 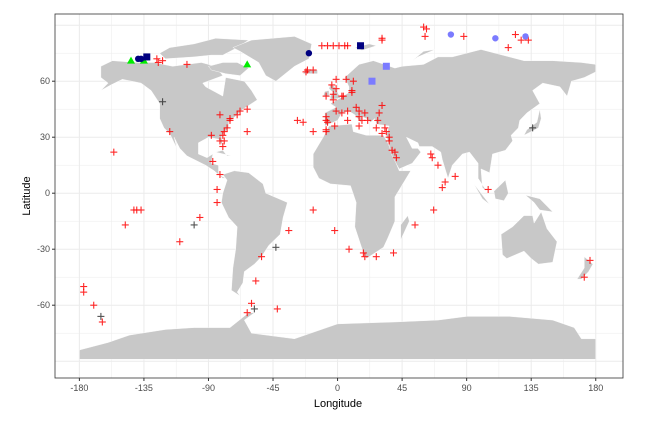 I want to click on land-baffin, so click(x=228, y=69).